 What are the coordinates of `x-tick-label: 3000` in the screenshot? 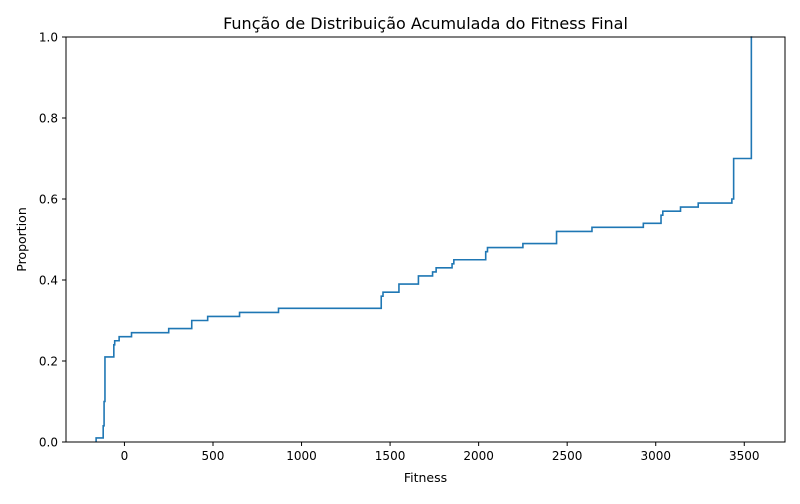 It's located at (655, 456).